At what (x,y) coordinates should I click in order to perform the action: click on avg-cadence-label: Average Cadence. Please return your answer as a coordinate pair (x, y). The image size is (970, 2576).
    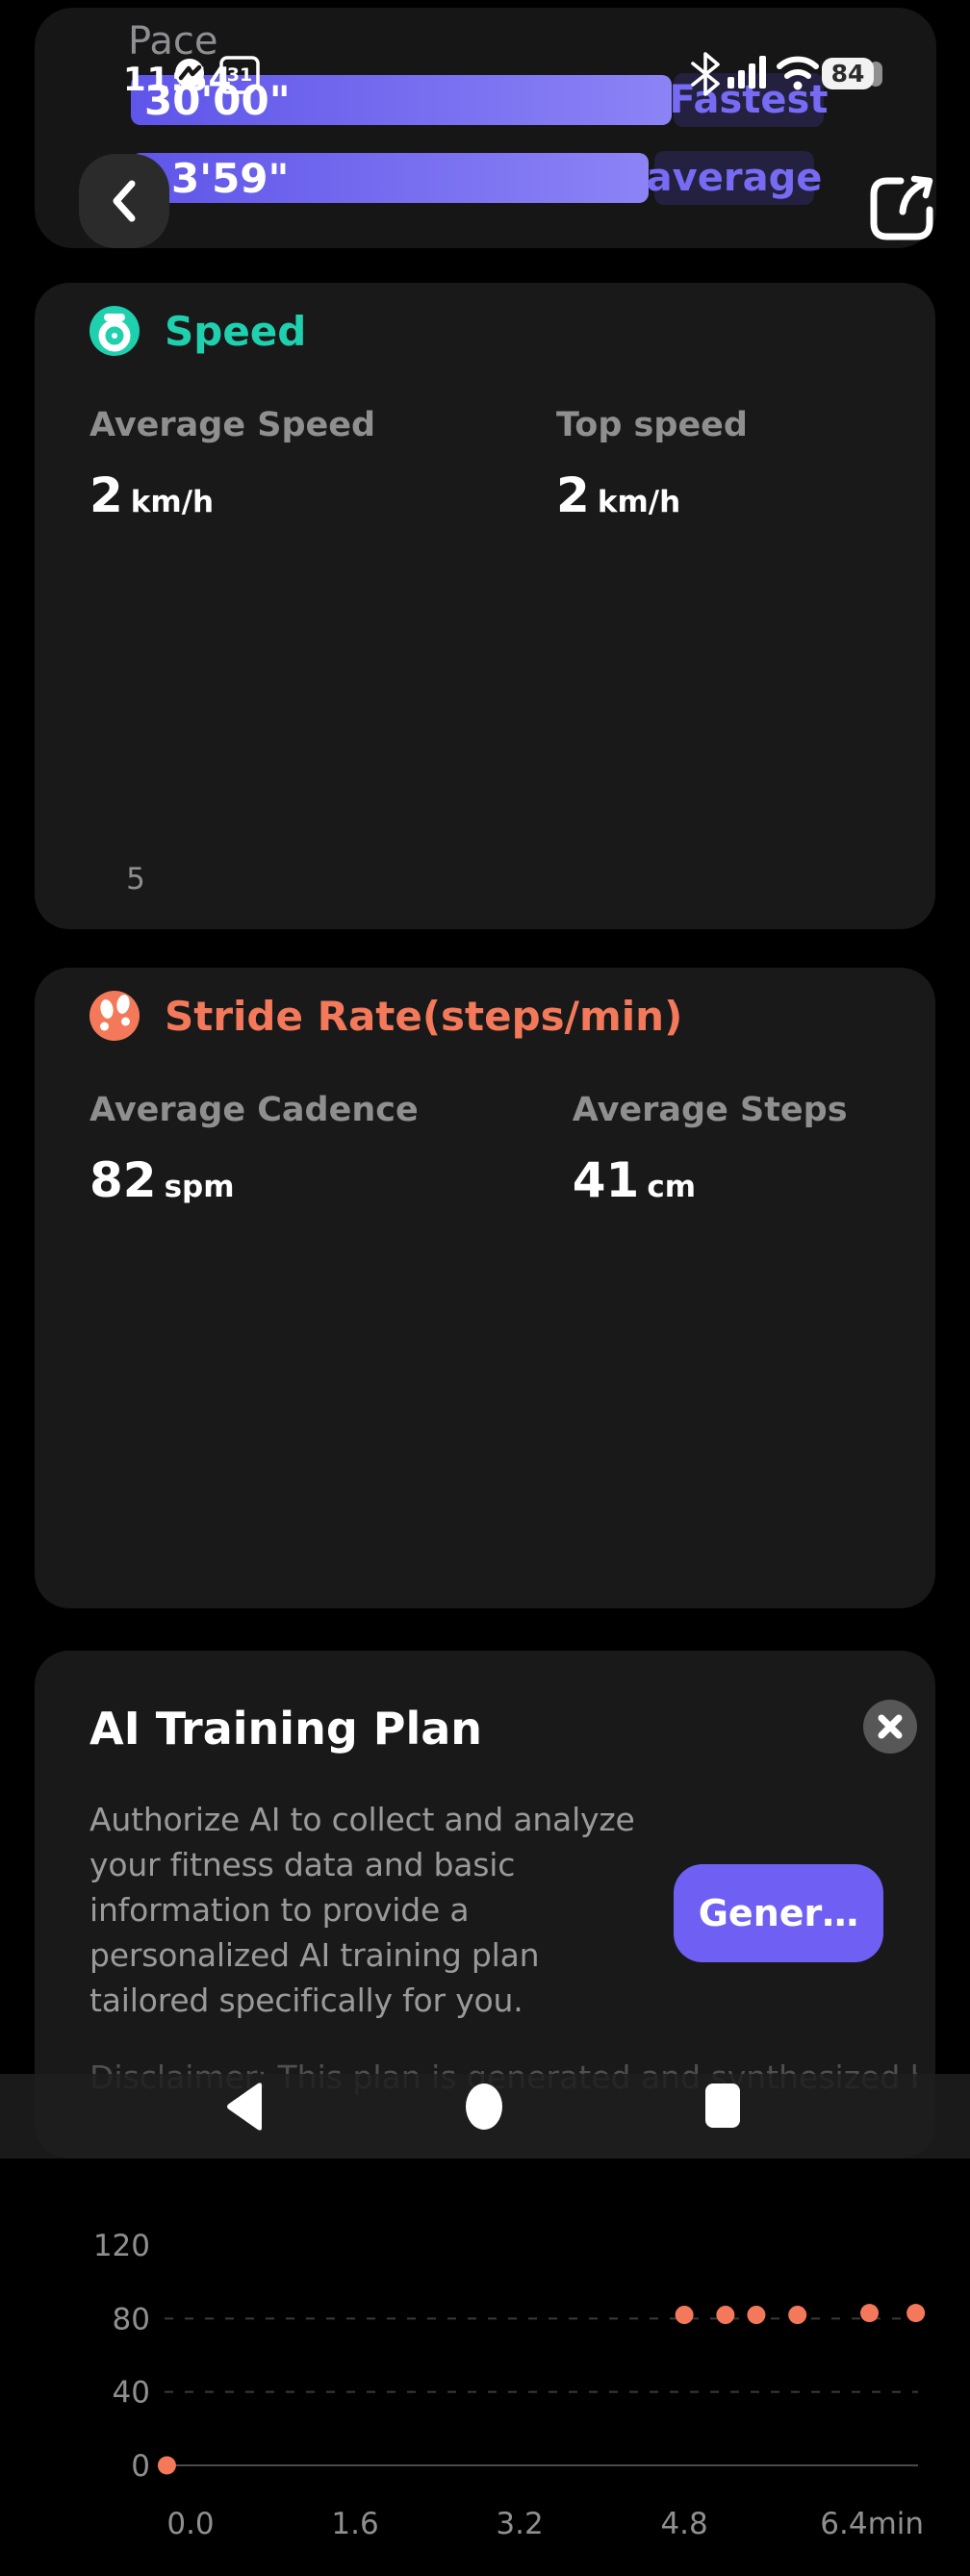
    Looking at the image, I should click on (254, 1110).